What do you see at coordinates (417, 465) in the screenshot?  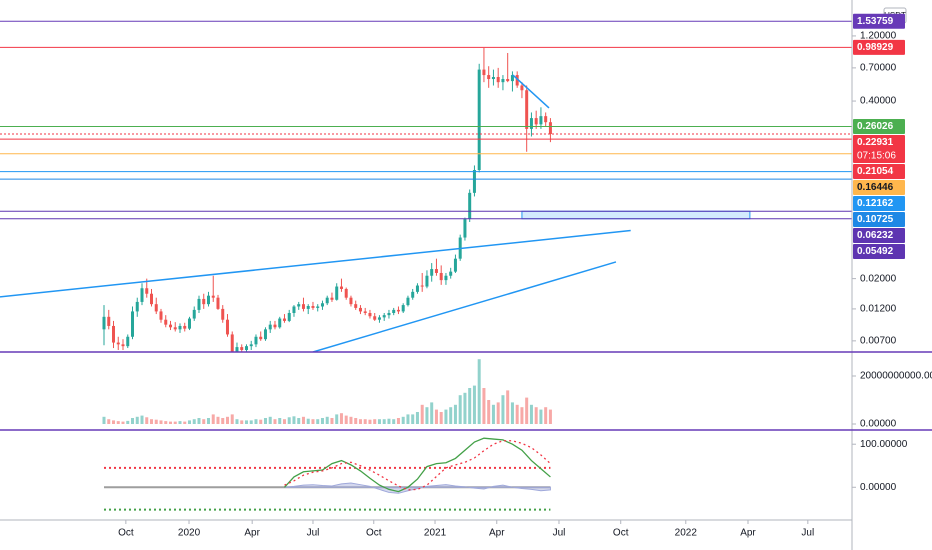 I see `oscillator-line` at bounding box center [417, 465].